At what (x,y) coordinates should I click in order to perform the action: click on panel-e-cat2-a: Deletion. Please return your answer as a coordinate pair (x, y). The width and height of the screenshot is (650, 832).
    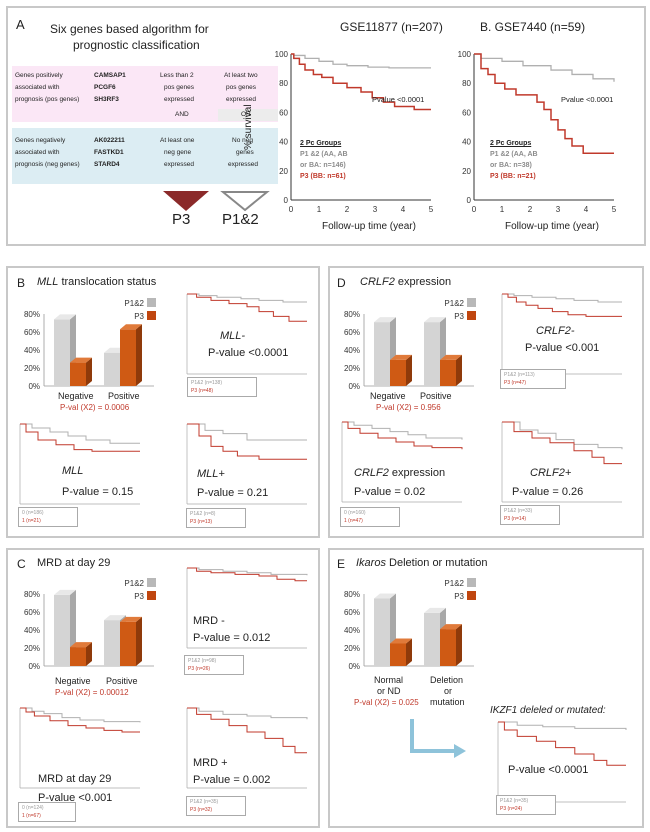
    Looking at the image, I should click on (447, 680).